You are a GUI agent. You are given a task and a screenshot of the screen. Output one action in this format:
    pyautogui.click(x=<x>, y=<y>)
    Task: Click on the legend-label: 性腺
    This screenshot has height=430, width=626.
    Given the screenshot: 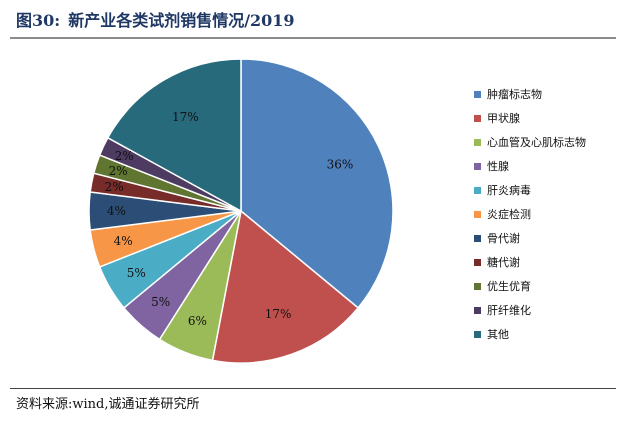 What is the action you would take?
    pyautogui.click(x=498, y=166)
    